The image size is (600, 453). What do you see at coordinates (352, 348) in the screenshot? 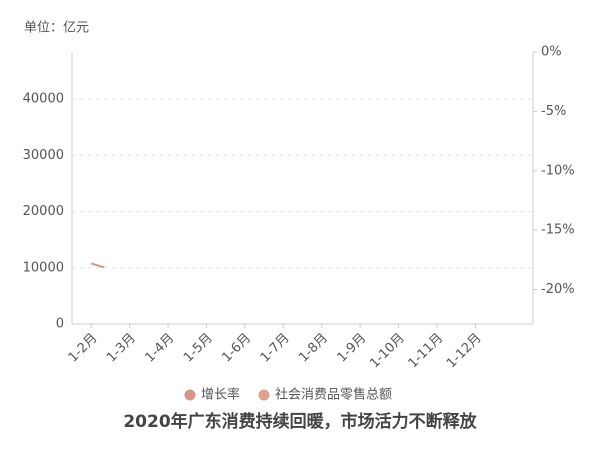
I see `x-tick-label: 1-9月` at bounding box center [352, 348].